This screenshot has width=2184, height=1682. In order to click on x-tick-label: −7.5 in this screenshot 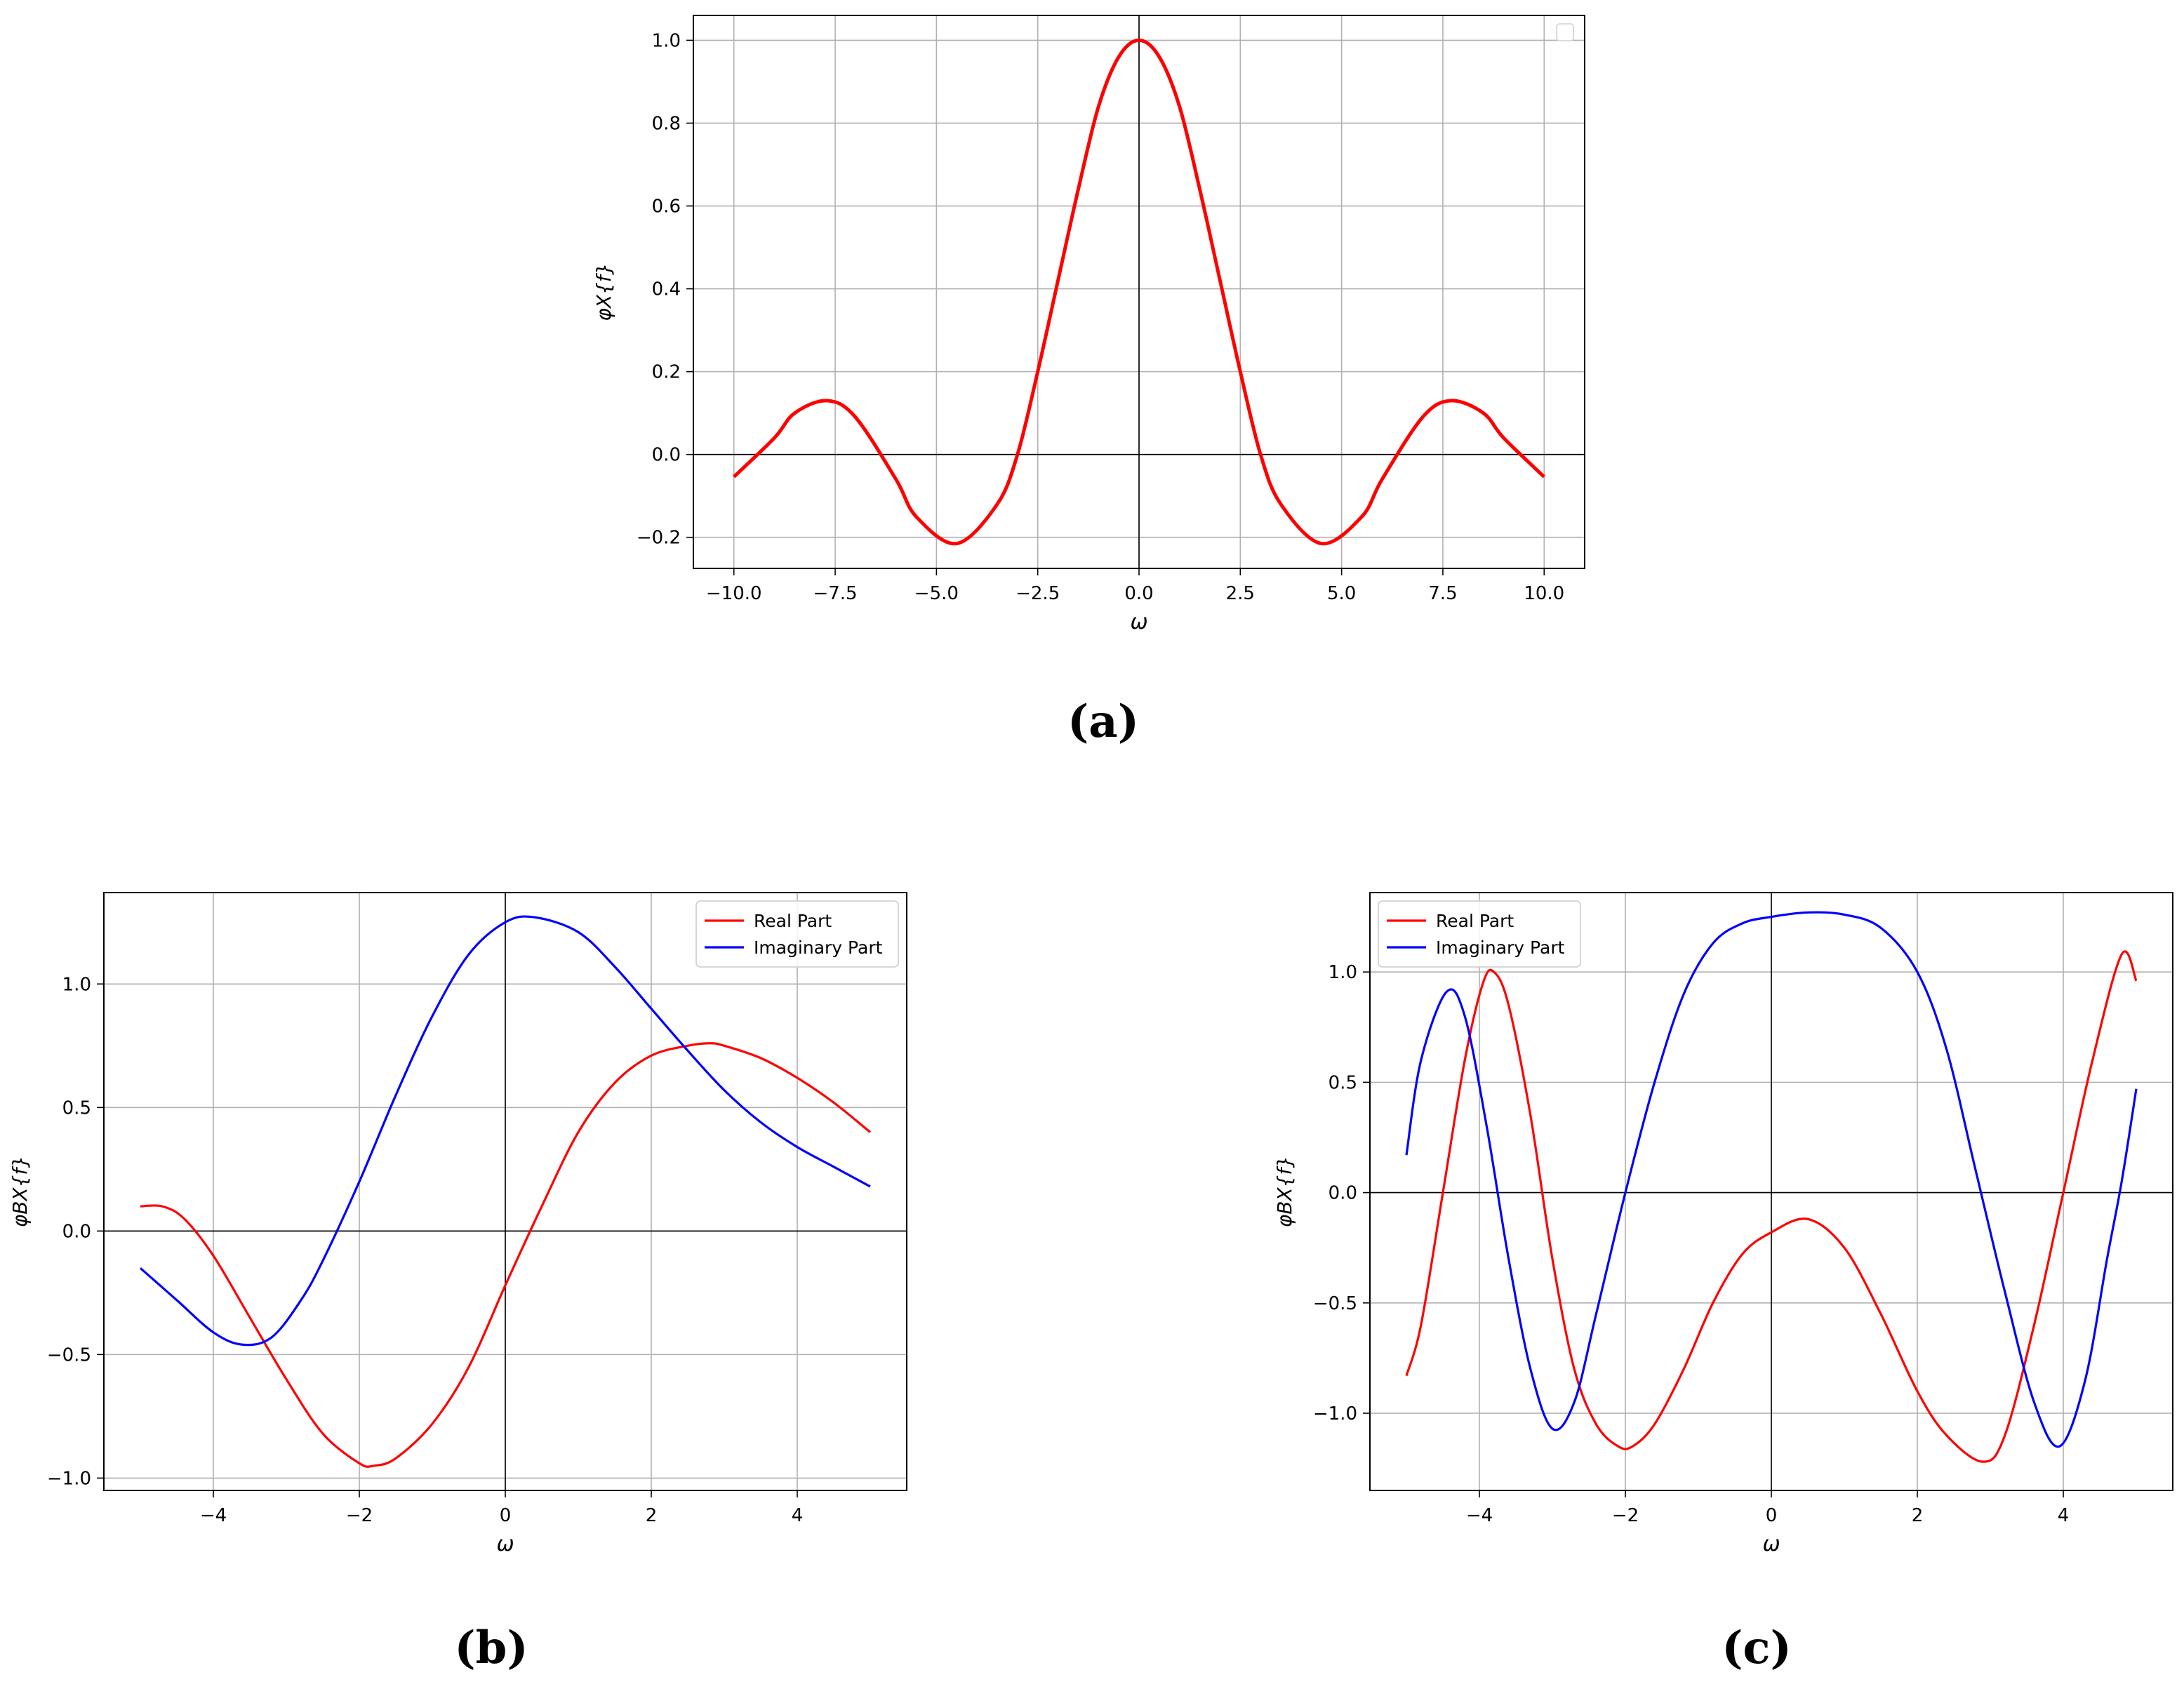, I will do `click(835, 593)`.